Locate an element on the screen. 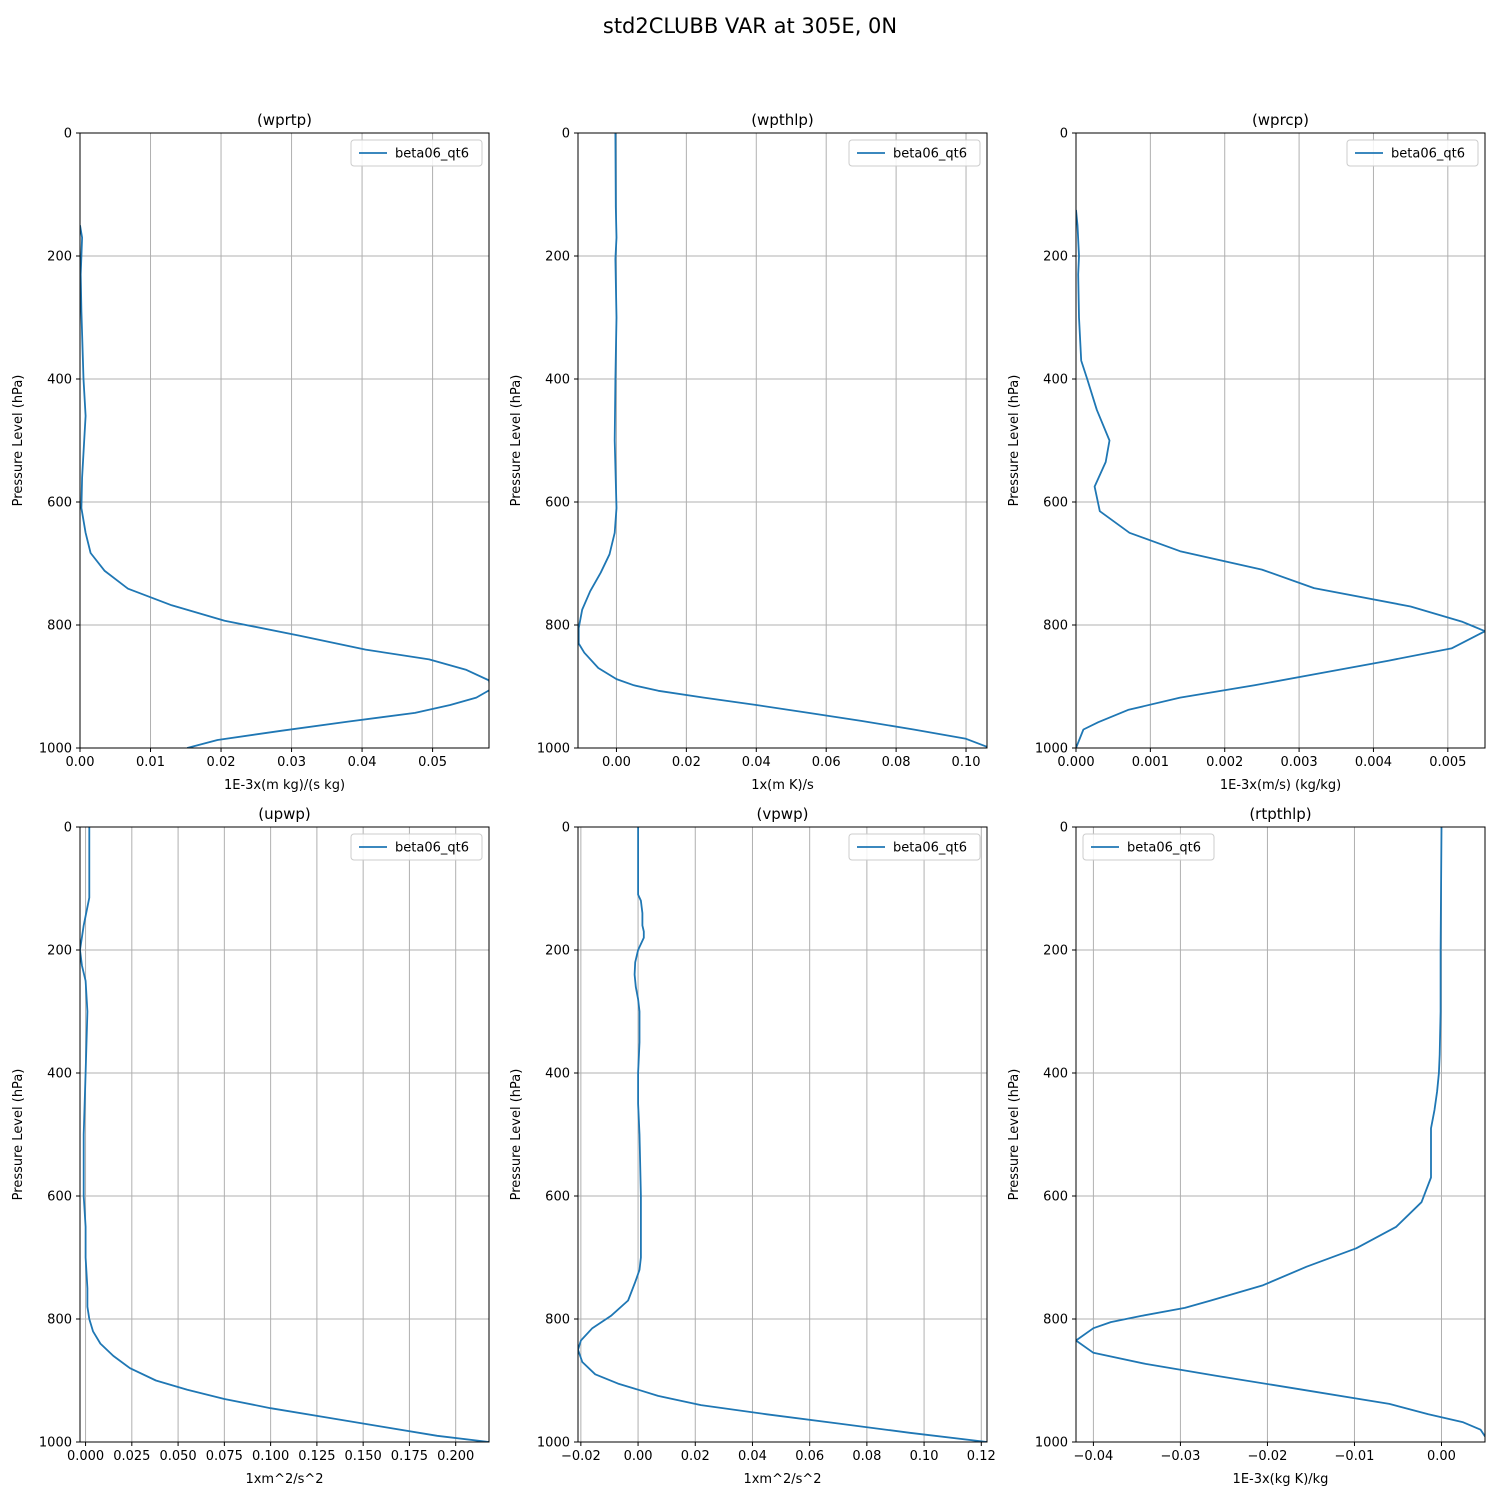 This screenshot has width=1500, height=1500. x-tick-label: 0.03 is located at coordinates (291, 762).